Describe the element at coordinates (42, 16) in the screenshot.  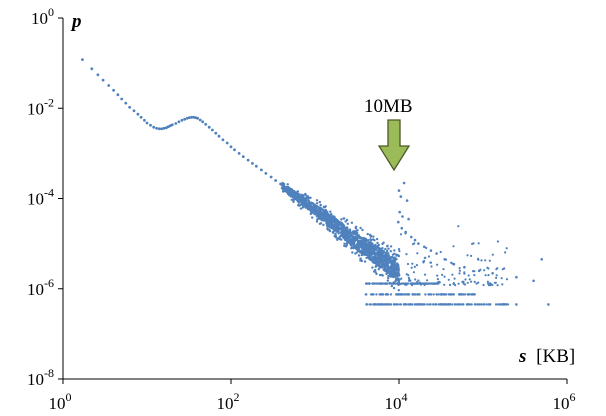
I see `y-tick-label: 100` at that location.